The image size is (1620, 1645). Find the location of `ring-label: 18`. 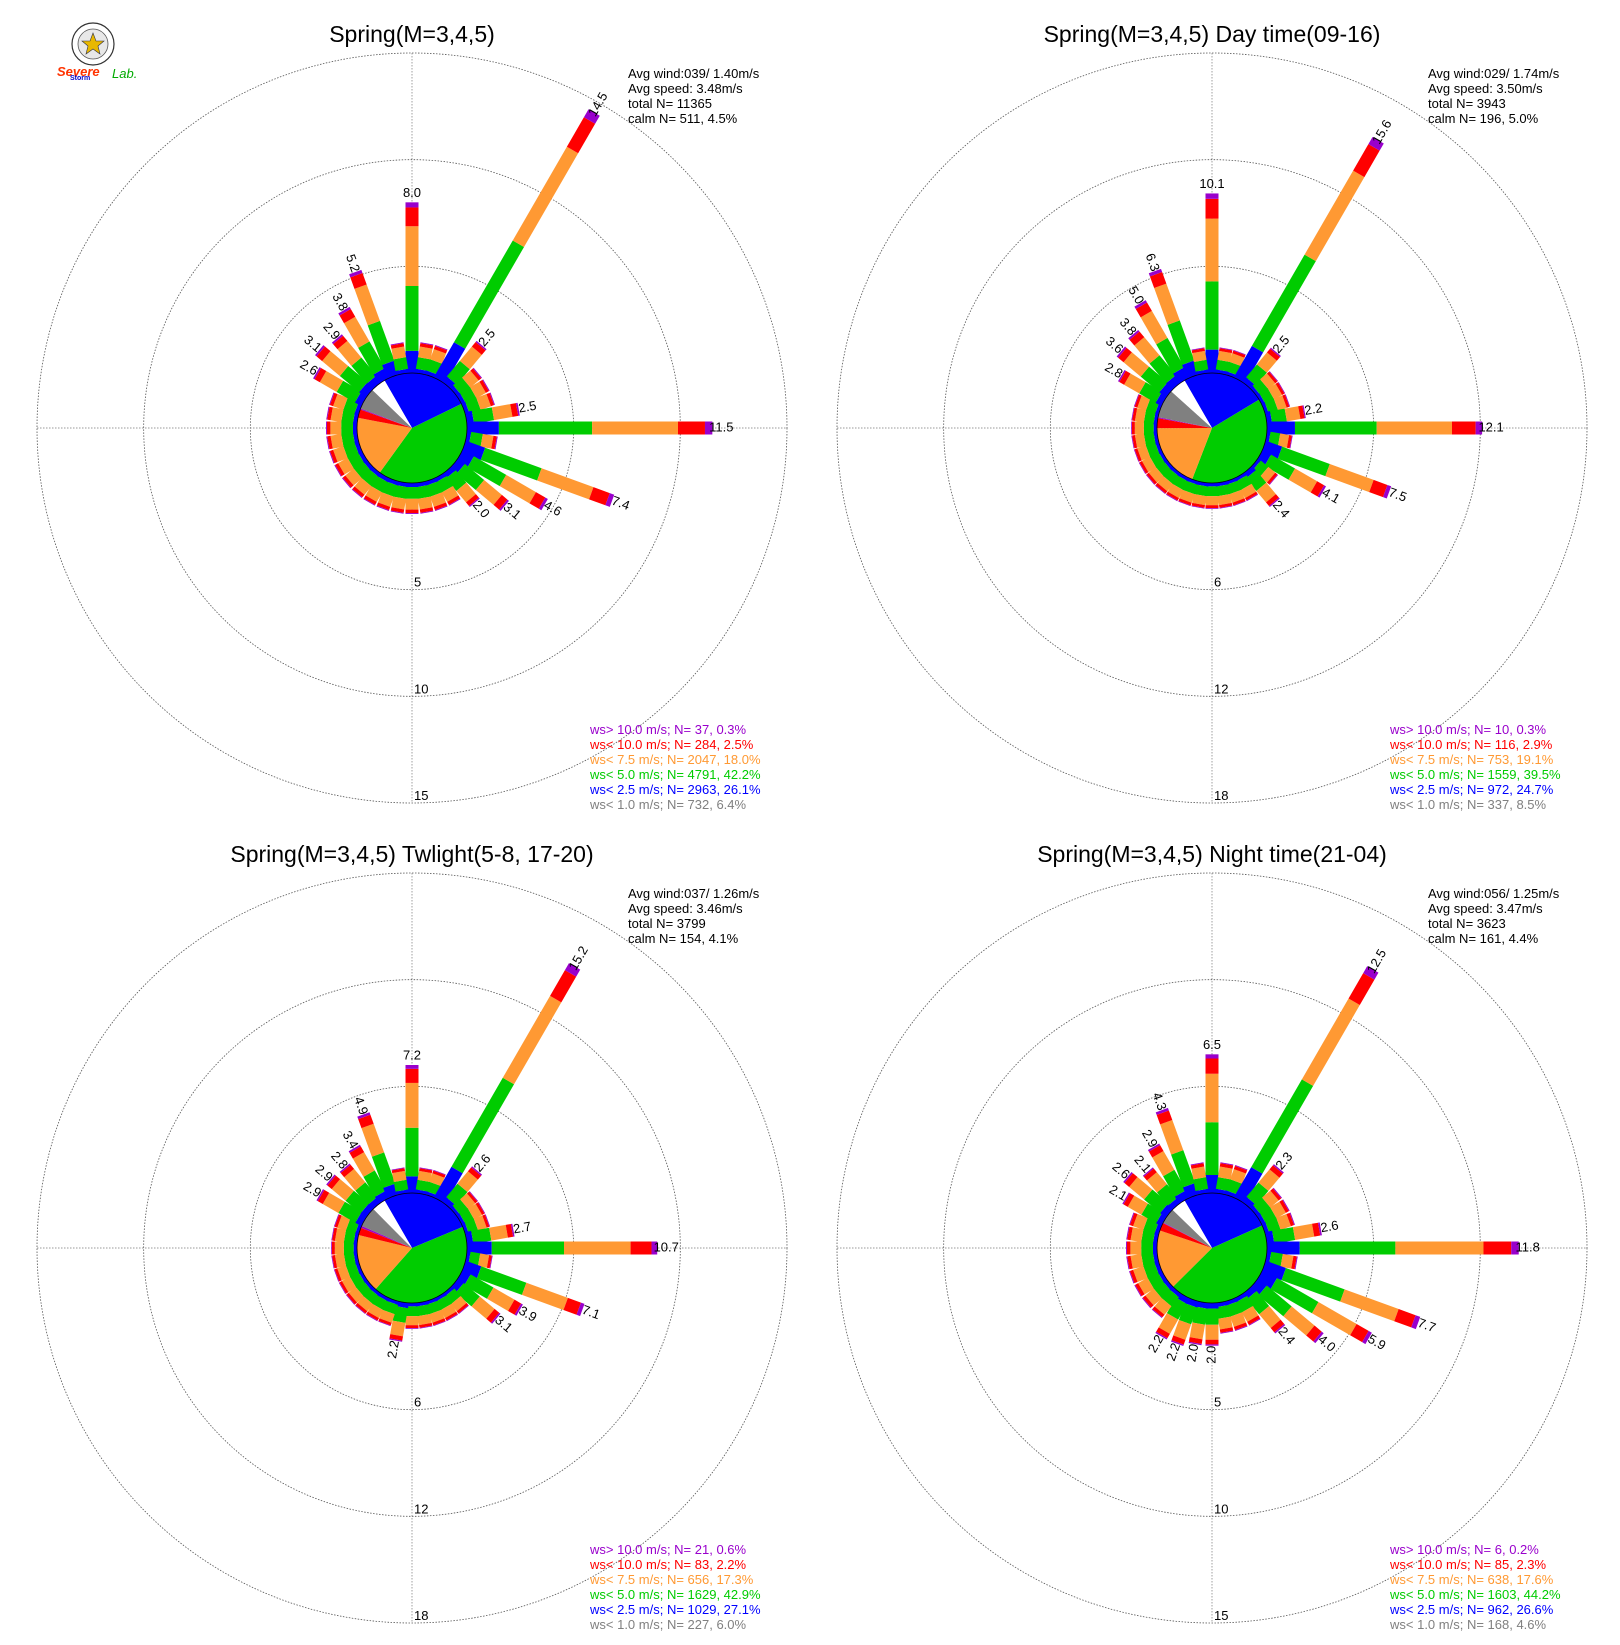

ring-label: 18 is located at coordinates (421, 1615).